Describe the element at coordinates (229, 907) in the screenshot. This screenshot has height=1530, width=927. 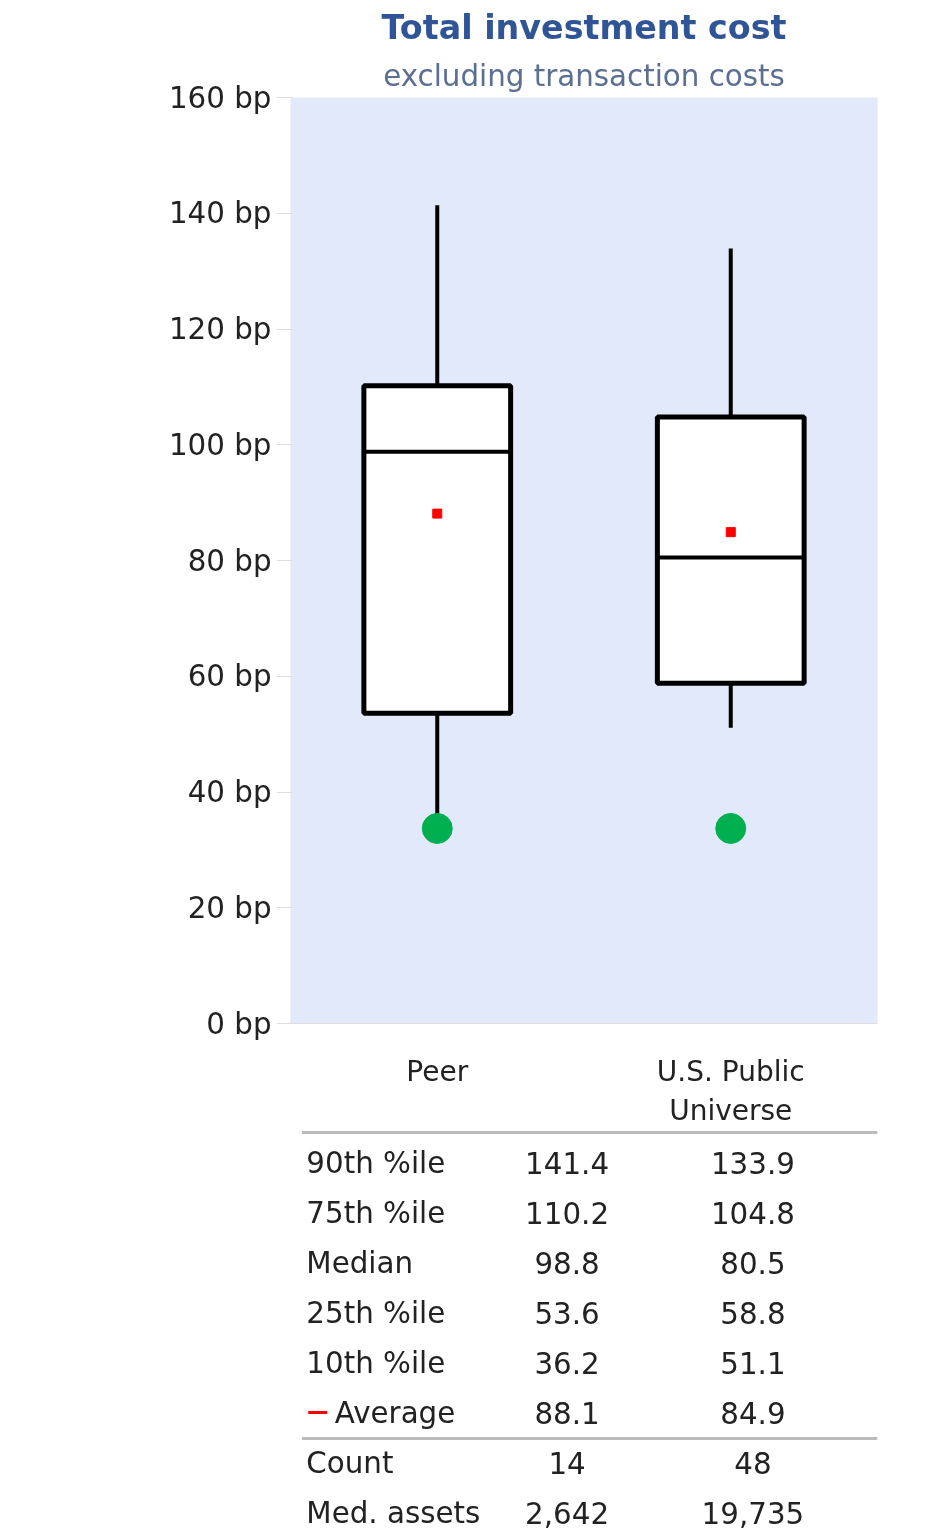
I see `y-tick-label: 20 bp` at that location.